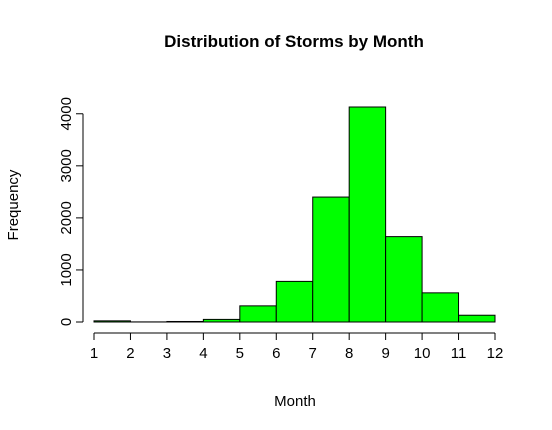  Describe the element at coordinates (167, 353) in the screenshot. I see `x-tick-label: 3` at that location.